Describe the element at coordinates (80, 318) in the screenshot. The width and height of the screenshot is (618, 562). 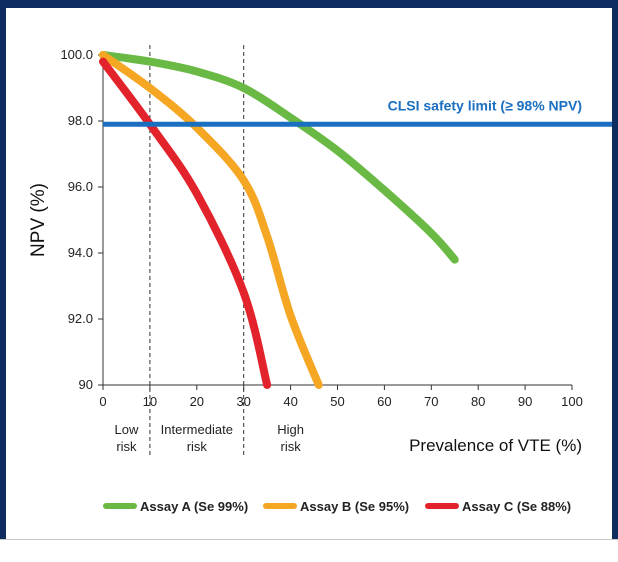
I see `y-tick-label: 92.0` at that location.